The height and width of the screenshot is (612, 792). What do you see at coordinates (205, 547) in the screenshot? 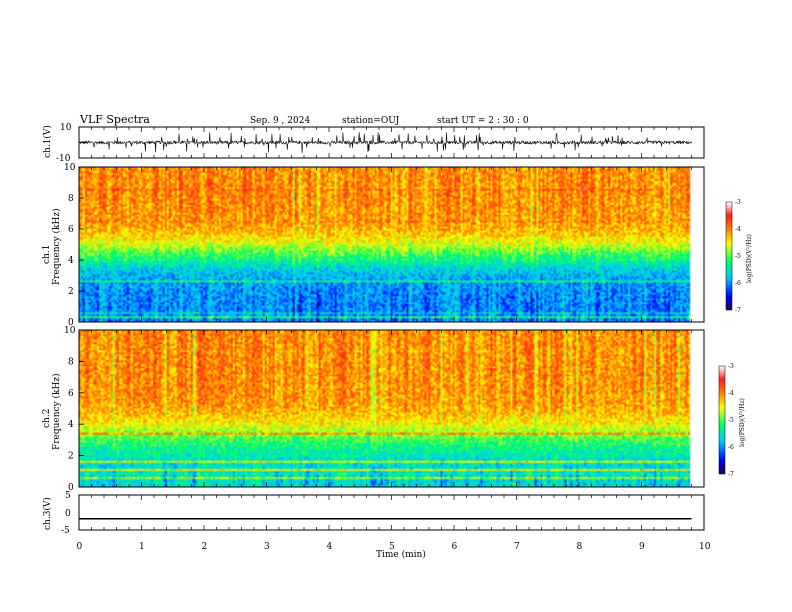
I see `time-tick-label: 2` at bounding box center [205, 547].